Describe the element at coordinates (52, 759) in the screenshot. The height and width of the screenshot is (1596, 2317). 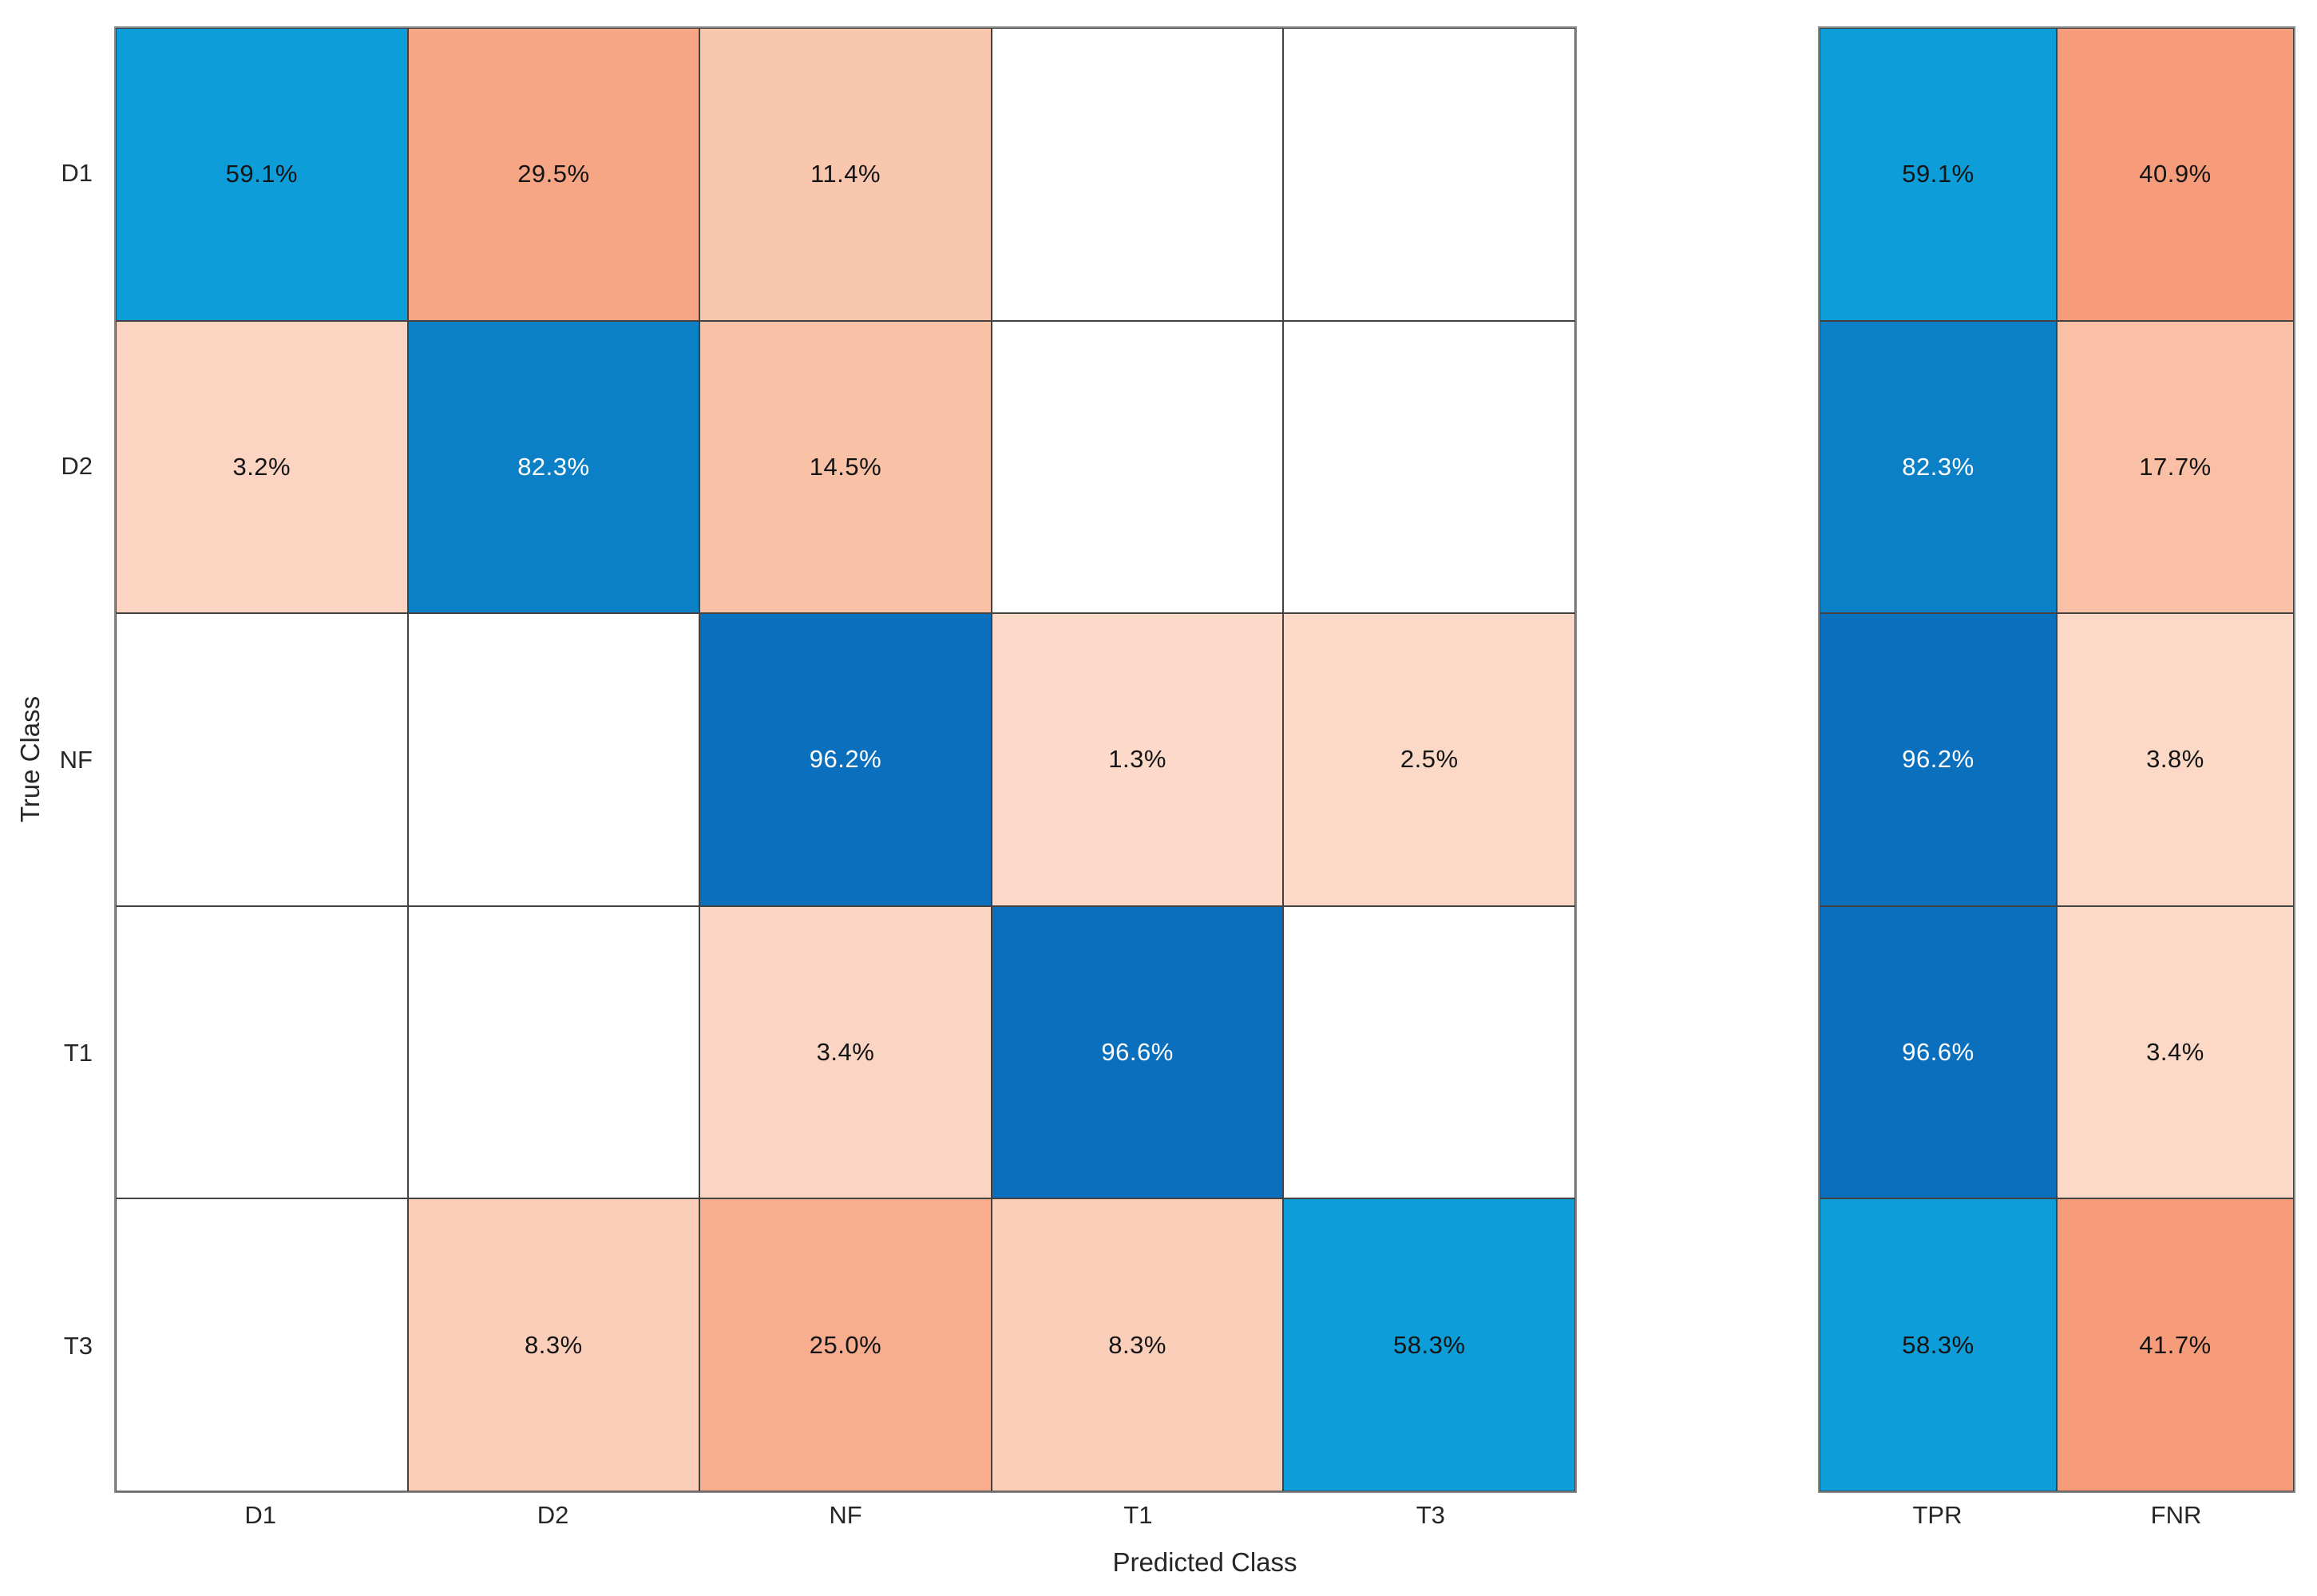
I see `y-axis-tick-labels: D1 D2 NF T1 T3` at that location.